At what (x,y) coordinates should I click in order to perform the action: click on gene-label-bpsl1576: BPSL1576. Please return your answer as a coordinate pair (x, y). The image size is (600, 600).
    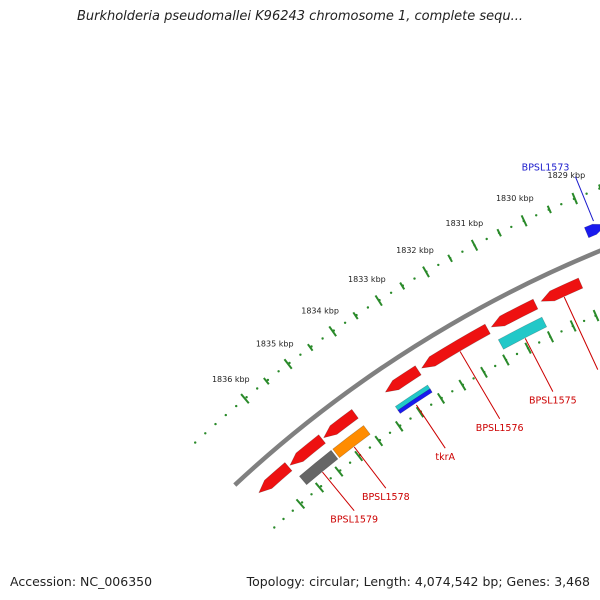
    Looking at the image, I should click on (500, 428).